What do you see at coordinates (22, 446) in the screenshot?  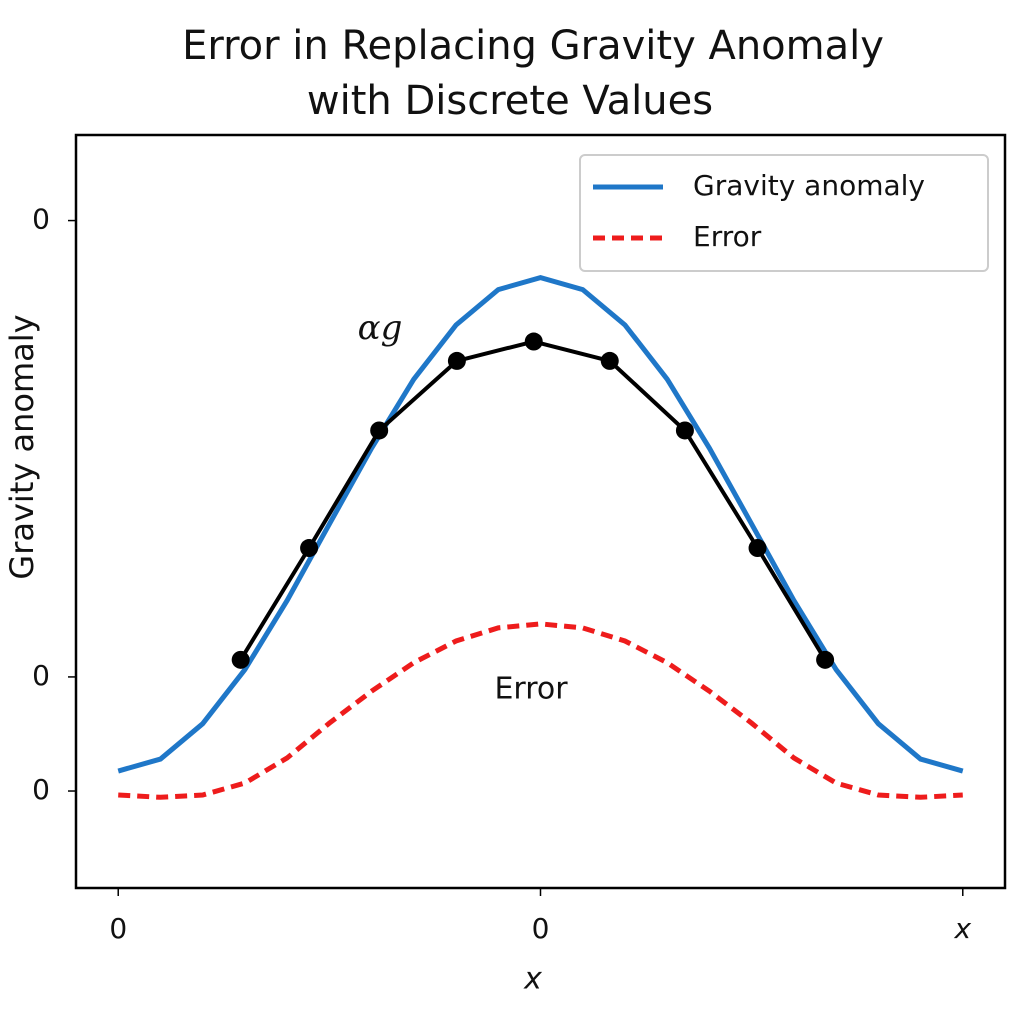 I see `y-axis-label: Gravity anomaly` at bounding box center [22, 446].